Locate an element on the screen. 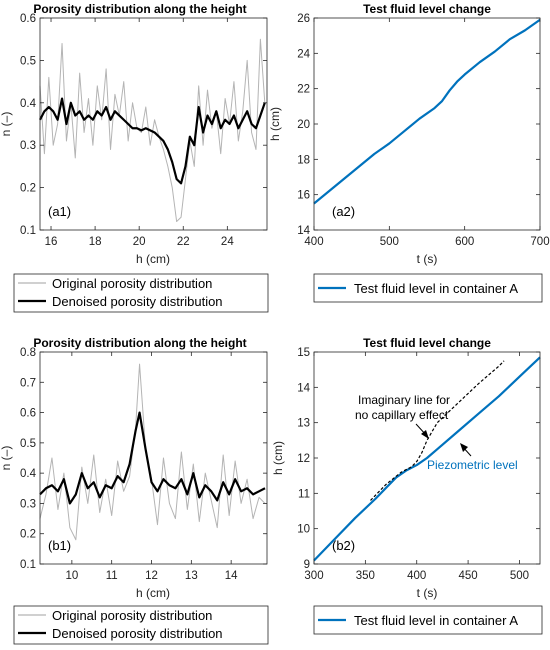 The width and height of the screenshot is (550, 650). x-tick-label: 700 is located at coordinates (539, 242).